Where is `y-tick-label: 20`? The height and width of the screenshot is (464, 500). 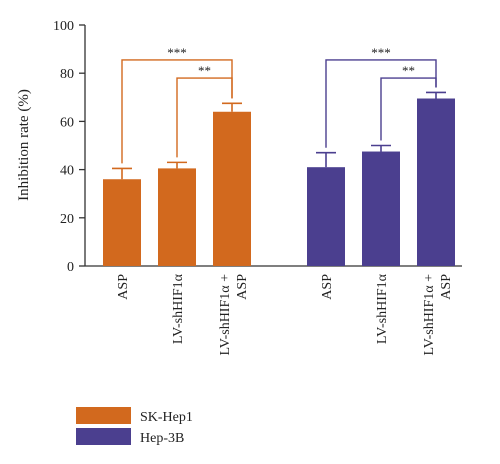
y-tick-label: 20 is located at coordinates (67, 219).